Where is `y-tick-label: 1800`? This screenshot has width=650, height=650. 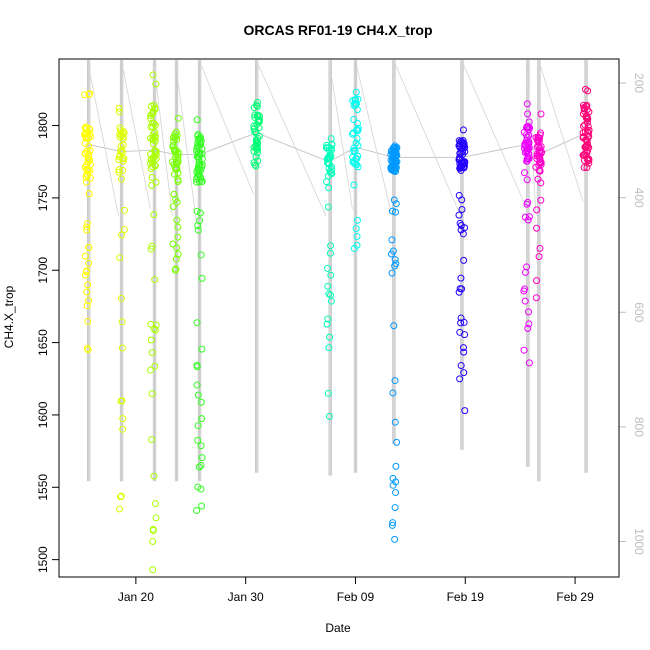
y-tick-label: 1800 is located at coordinates (43, 125).